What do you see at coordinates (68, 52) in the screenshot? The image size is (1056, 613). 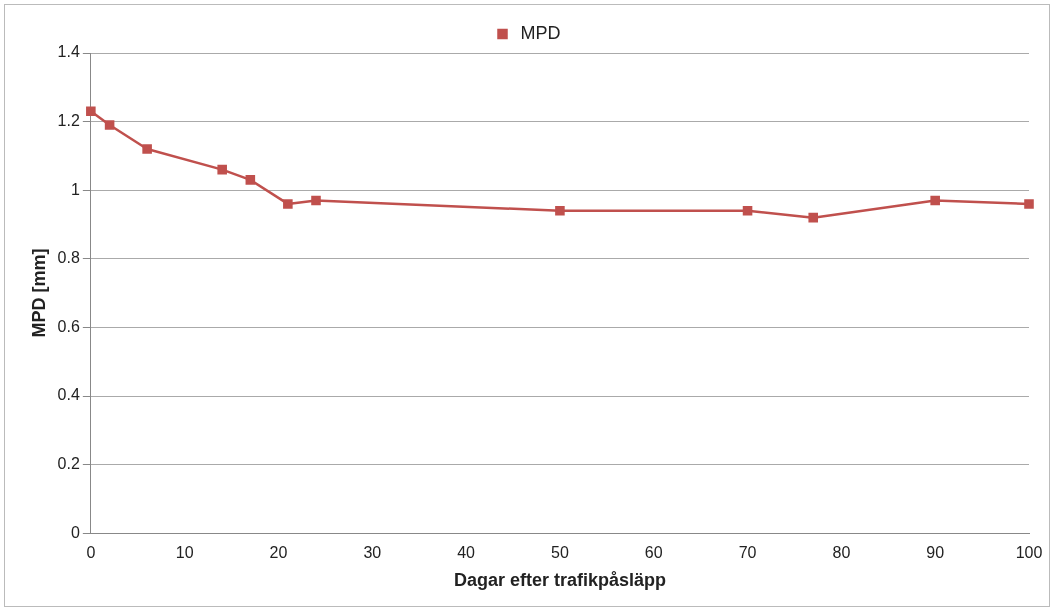 I see `y-tick-label: 1.4` at bounding box center [68, 52].